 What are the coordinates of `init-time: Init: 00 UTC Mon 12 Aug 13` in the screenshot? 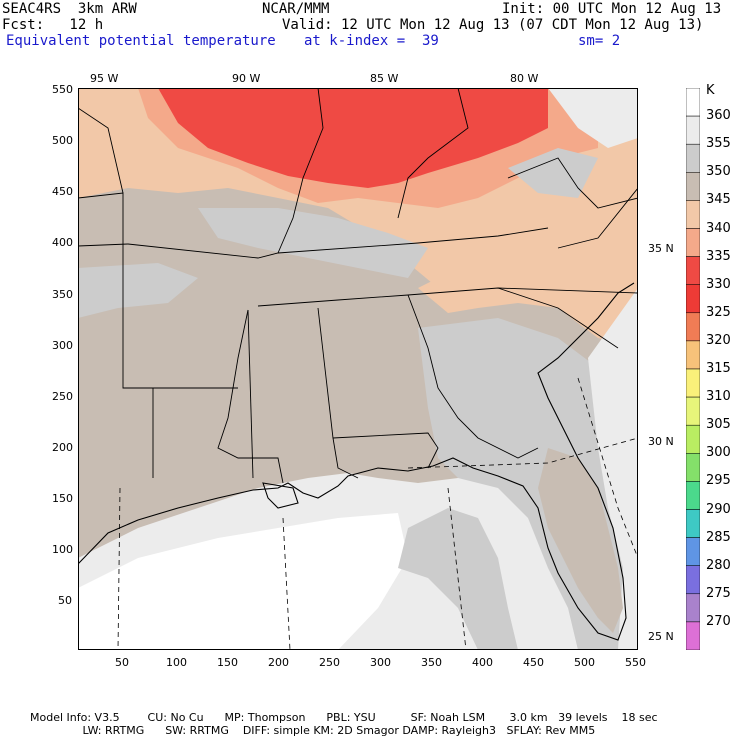 It's located at (612, 9).